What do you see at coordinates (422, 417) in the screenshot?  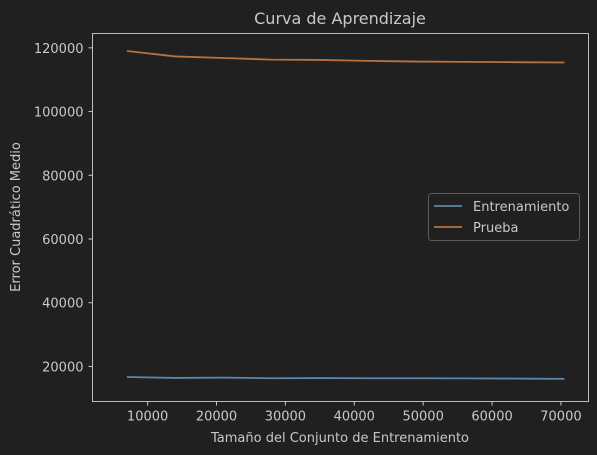 I see `x-tick-label: 50000` at bounding box center [422, 417].